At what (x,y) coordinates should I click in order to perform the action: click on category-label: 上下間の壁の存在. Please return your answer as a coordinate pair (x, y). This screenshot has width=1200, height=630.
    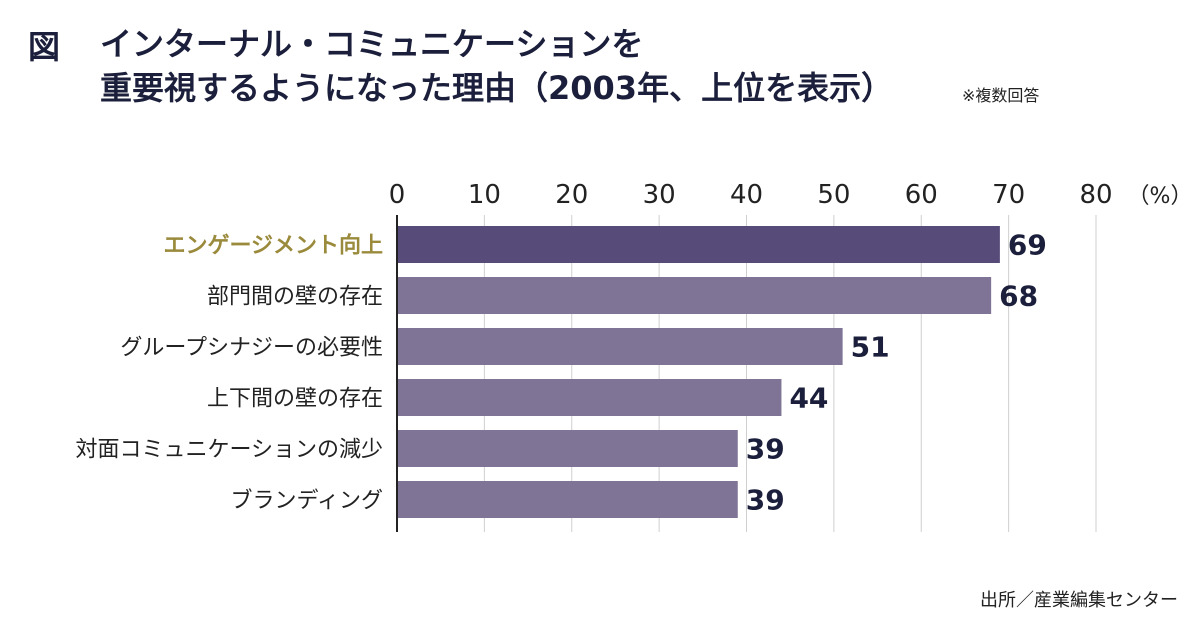
    Looking at the image, I should click on (295, 399).